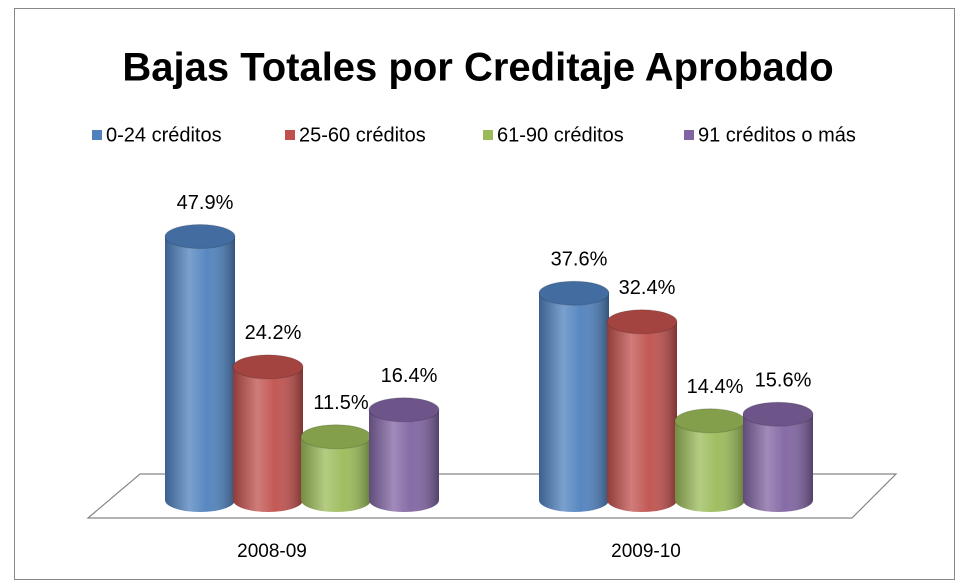  I want to click on data-label: 11.5%, so click(340, 403).